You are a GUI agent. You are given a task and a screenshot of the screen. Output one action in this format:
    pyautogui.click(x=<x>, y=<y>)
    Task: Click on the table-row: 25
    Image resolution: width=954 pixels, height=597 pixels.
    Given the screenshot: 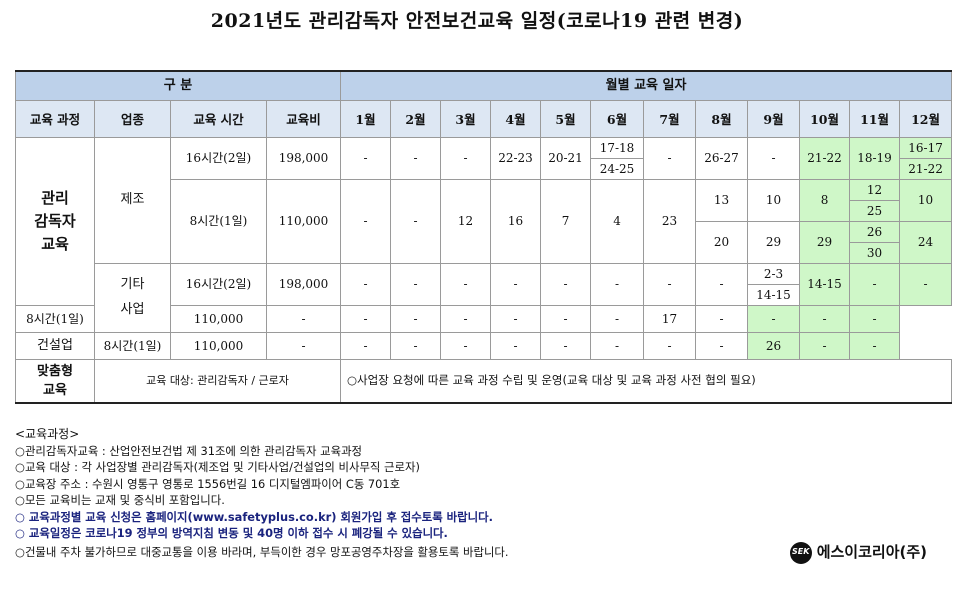 What is the action you would take?
    pyautogui.click(x=484, y=211)
    